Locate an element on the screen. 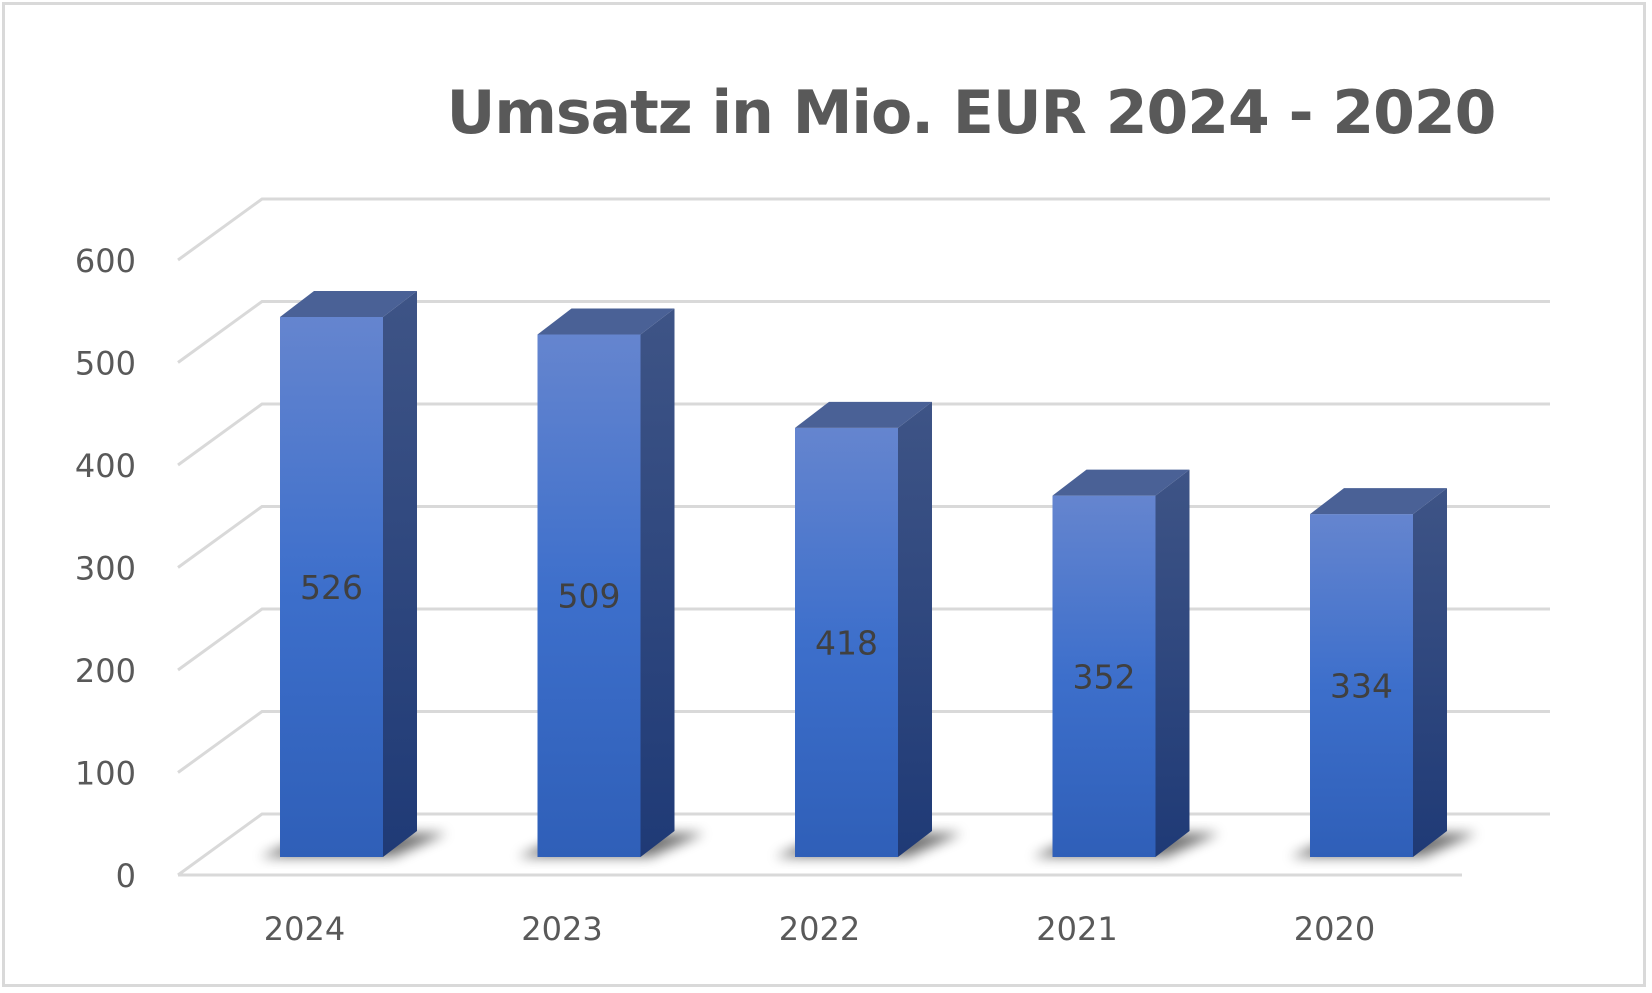 This screenshot has width=1652, height=993. x-tick-label: 2020 is located at coordinates (1334, 929).